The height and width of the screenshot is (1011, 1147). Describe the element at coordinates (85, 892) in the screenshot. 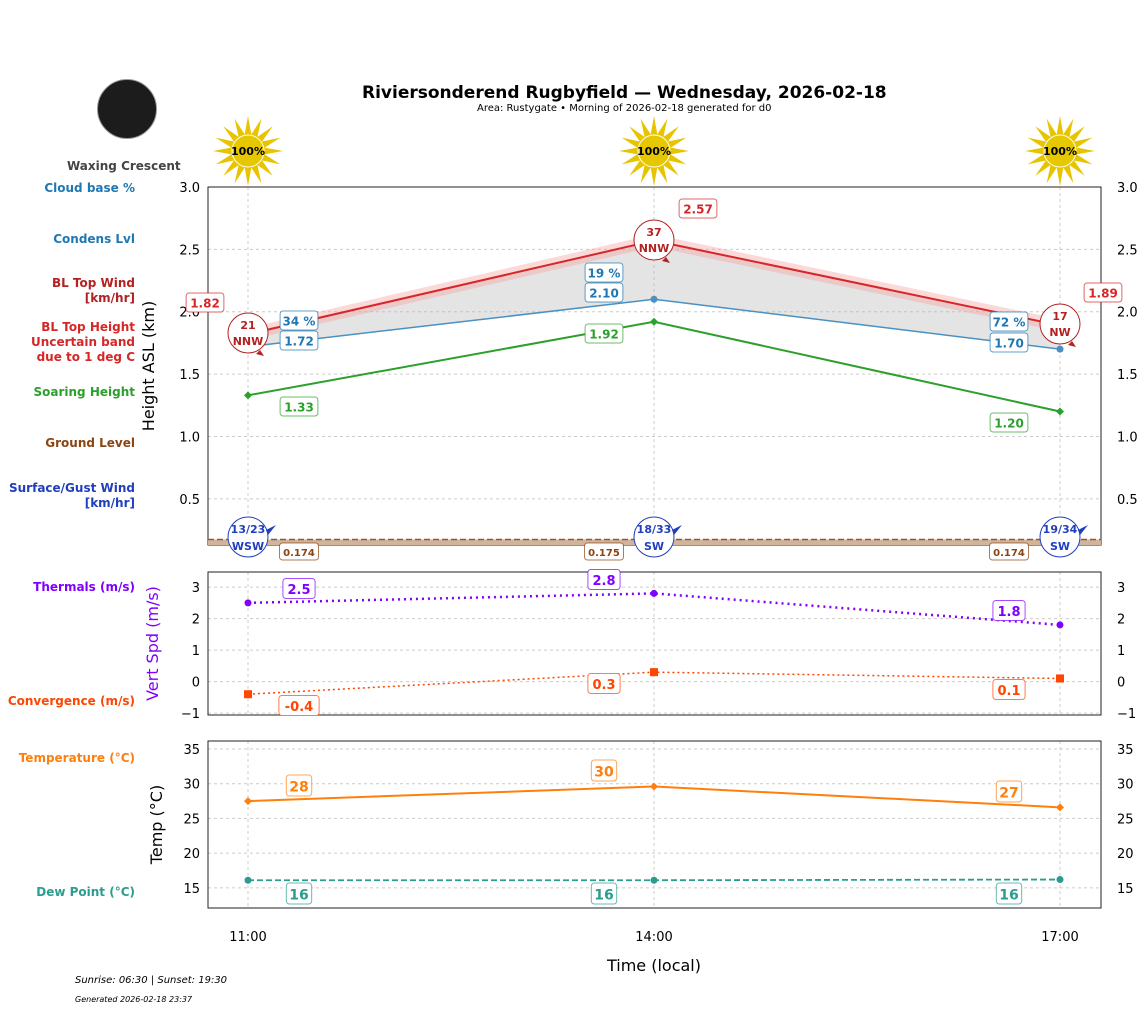

I see `legend-label: Dew Point (°C)` at that location.